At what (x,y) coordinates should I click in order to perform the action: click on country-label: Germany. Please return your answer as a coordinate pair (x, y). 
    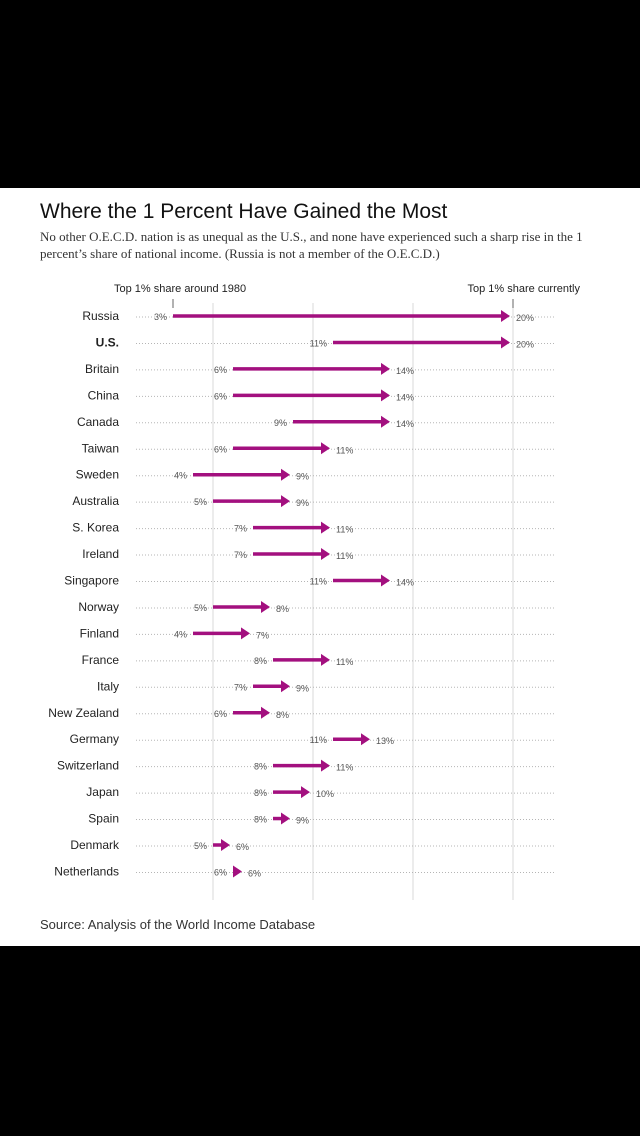
    Looking at the image, I should click on (94, 739).